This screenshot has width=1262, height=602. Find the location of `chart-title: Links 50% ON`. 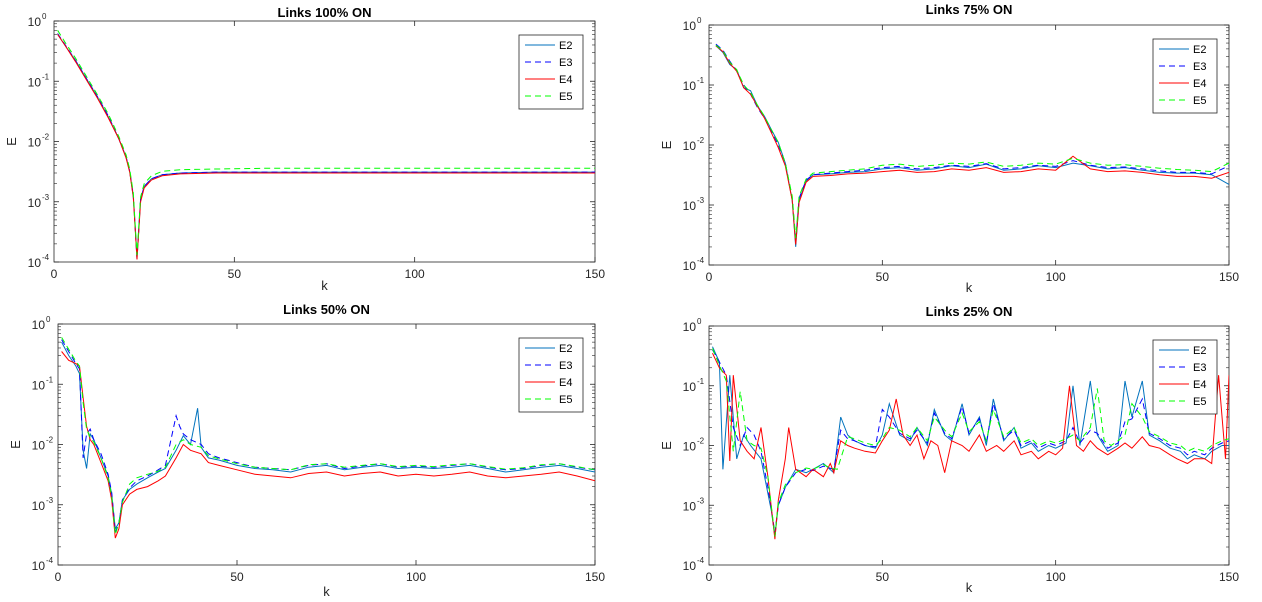

chart-title: Links 50% ON is located at coordinates (326, 309).